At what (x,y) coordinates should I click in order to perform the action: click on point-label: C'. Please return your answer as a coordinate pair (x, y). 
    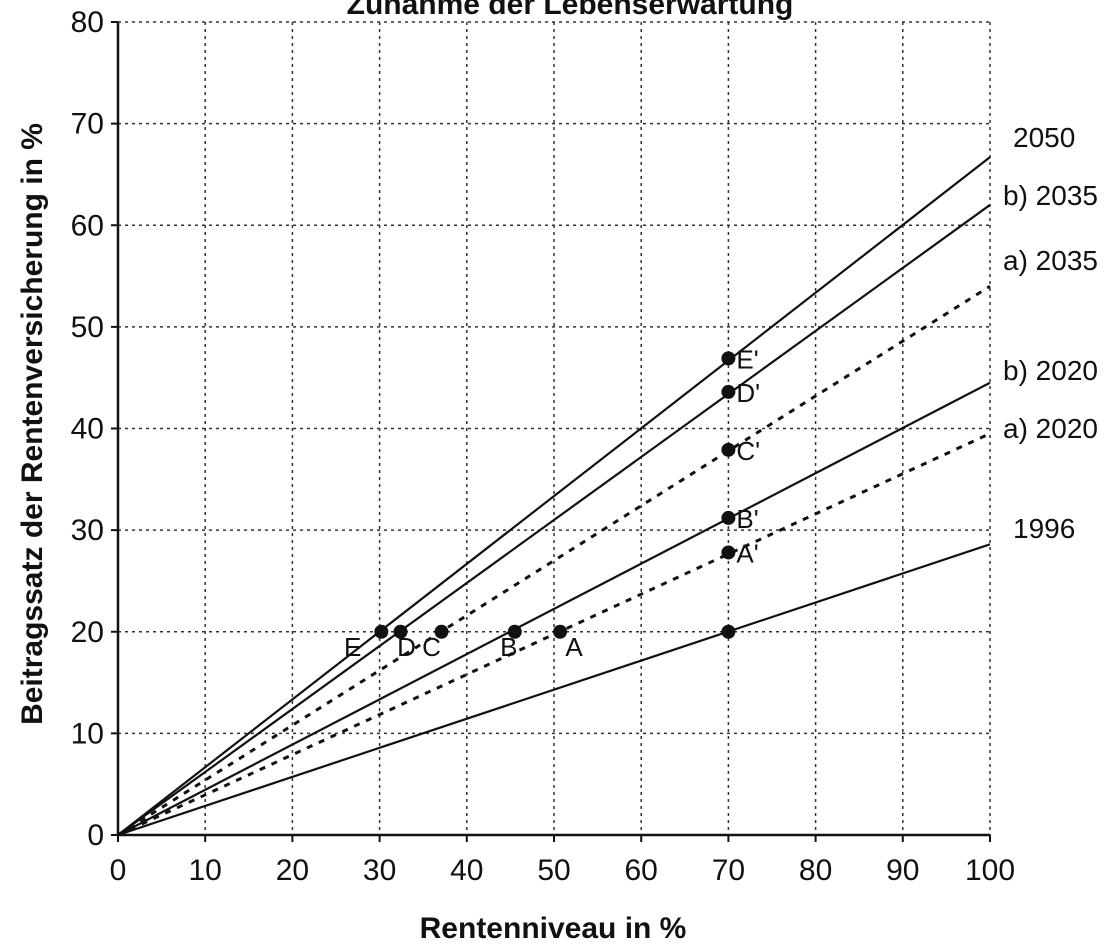
    Looking at the image, I should click on (748, 451).